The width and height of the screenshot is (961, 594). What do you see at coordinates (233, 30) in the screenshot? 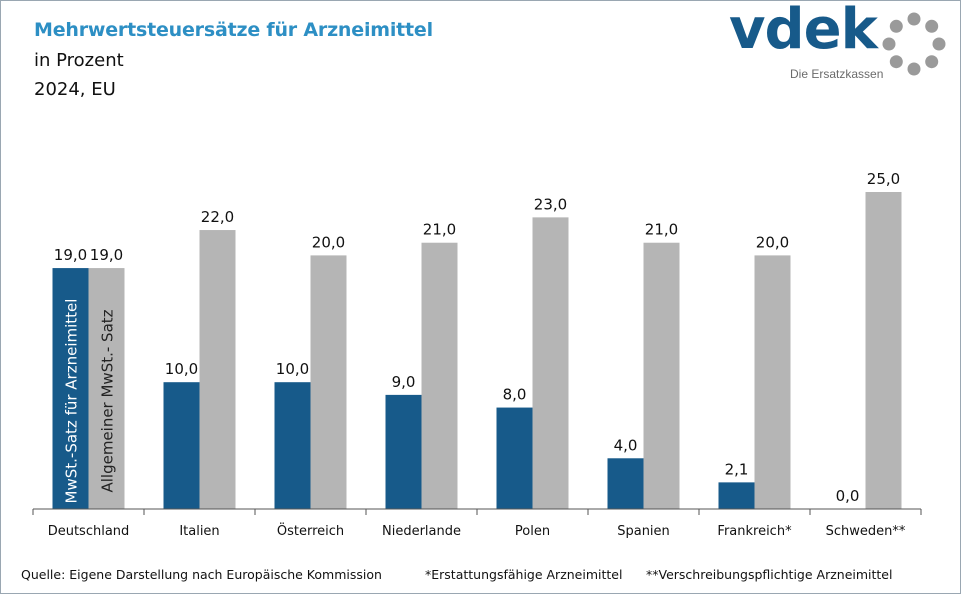
I see `chart-title: Mehrwertsteuersätze für Arzneimittel` at bounding box center [233, 30].